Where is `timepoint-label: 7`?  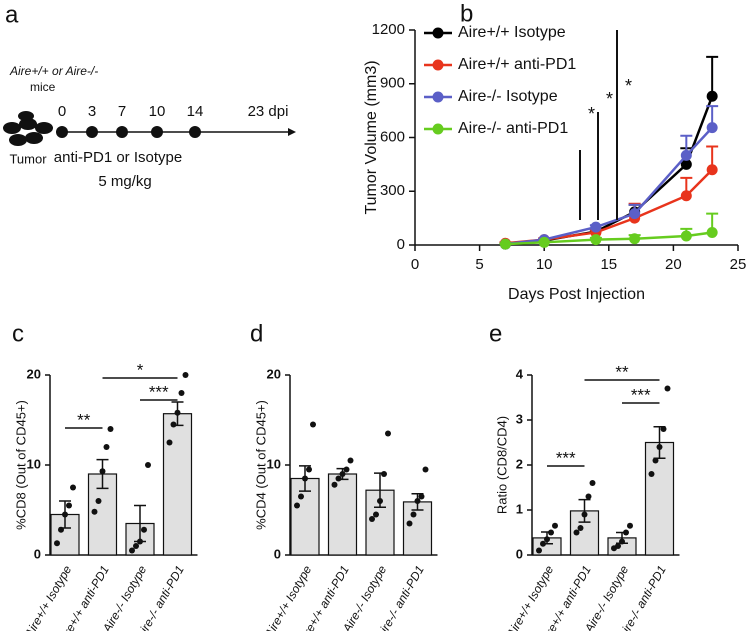 timepoint-label: 7 is located at coordinates (122, 111).